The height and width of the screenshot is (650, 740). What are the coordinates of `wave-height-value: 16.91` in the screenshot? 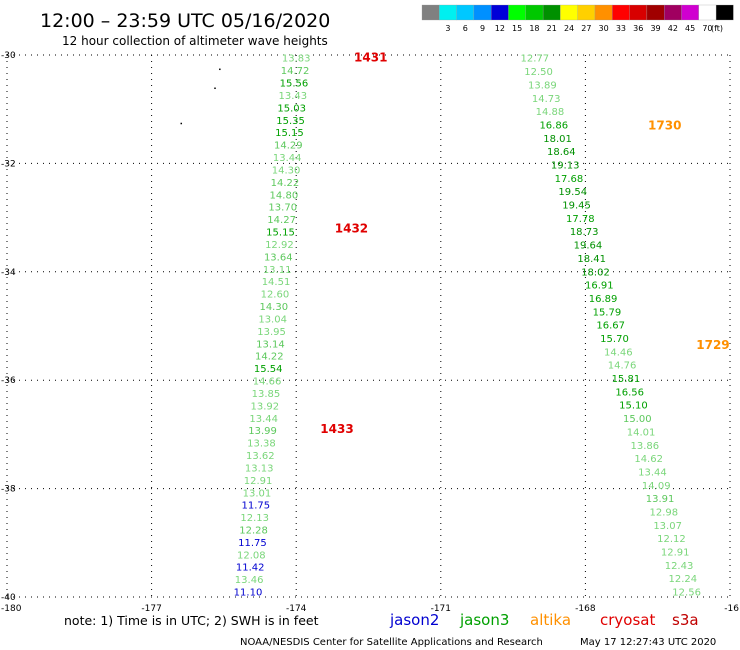 It's located at (599, 286).